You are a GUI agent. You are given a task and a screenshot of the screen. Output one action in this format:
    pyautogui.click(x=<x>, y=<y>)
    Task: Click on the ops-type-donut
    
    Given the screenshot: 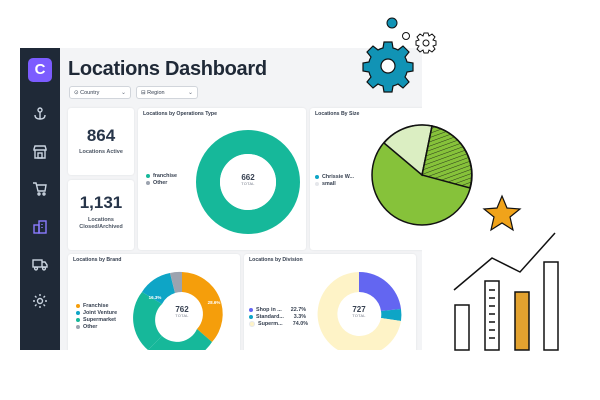 What is the action you would take?
    pyautogui.click(x=248, y=182)
    